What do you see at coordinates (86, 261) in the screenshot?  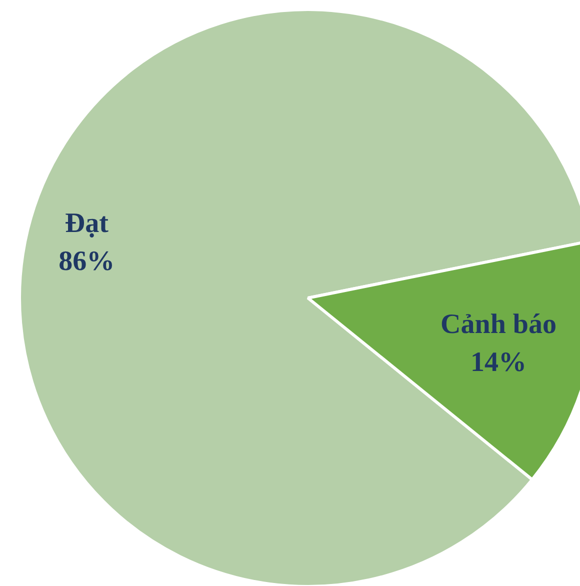 I see `data-label: 86%` at bounding box center [86, 261].